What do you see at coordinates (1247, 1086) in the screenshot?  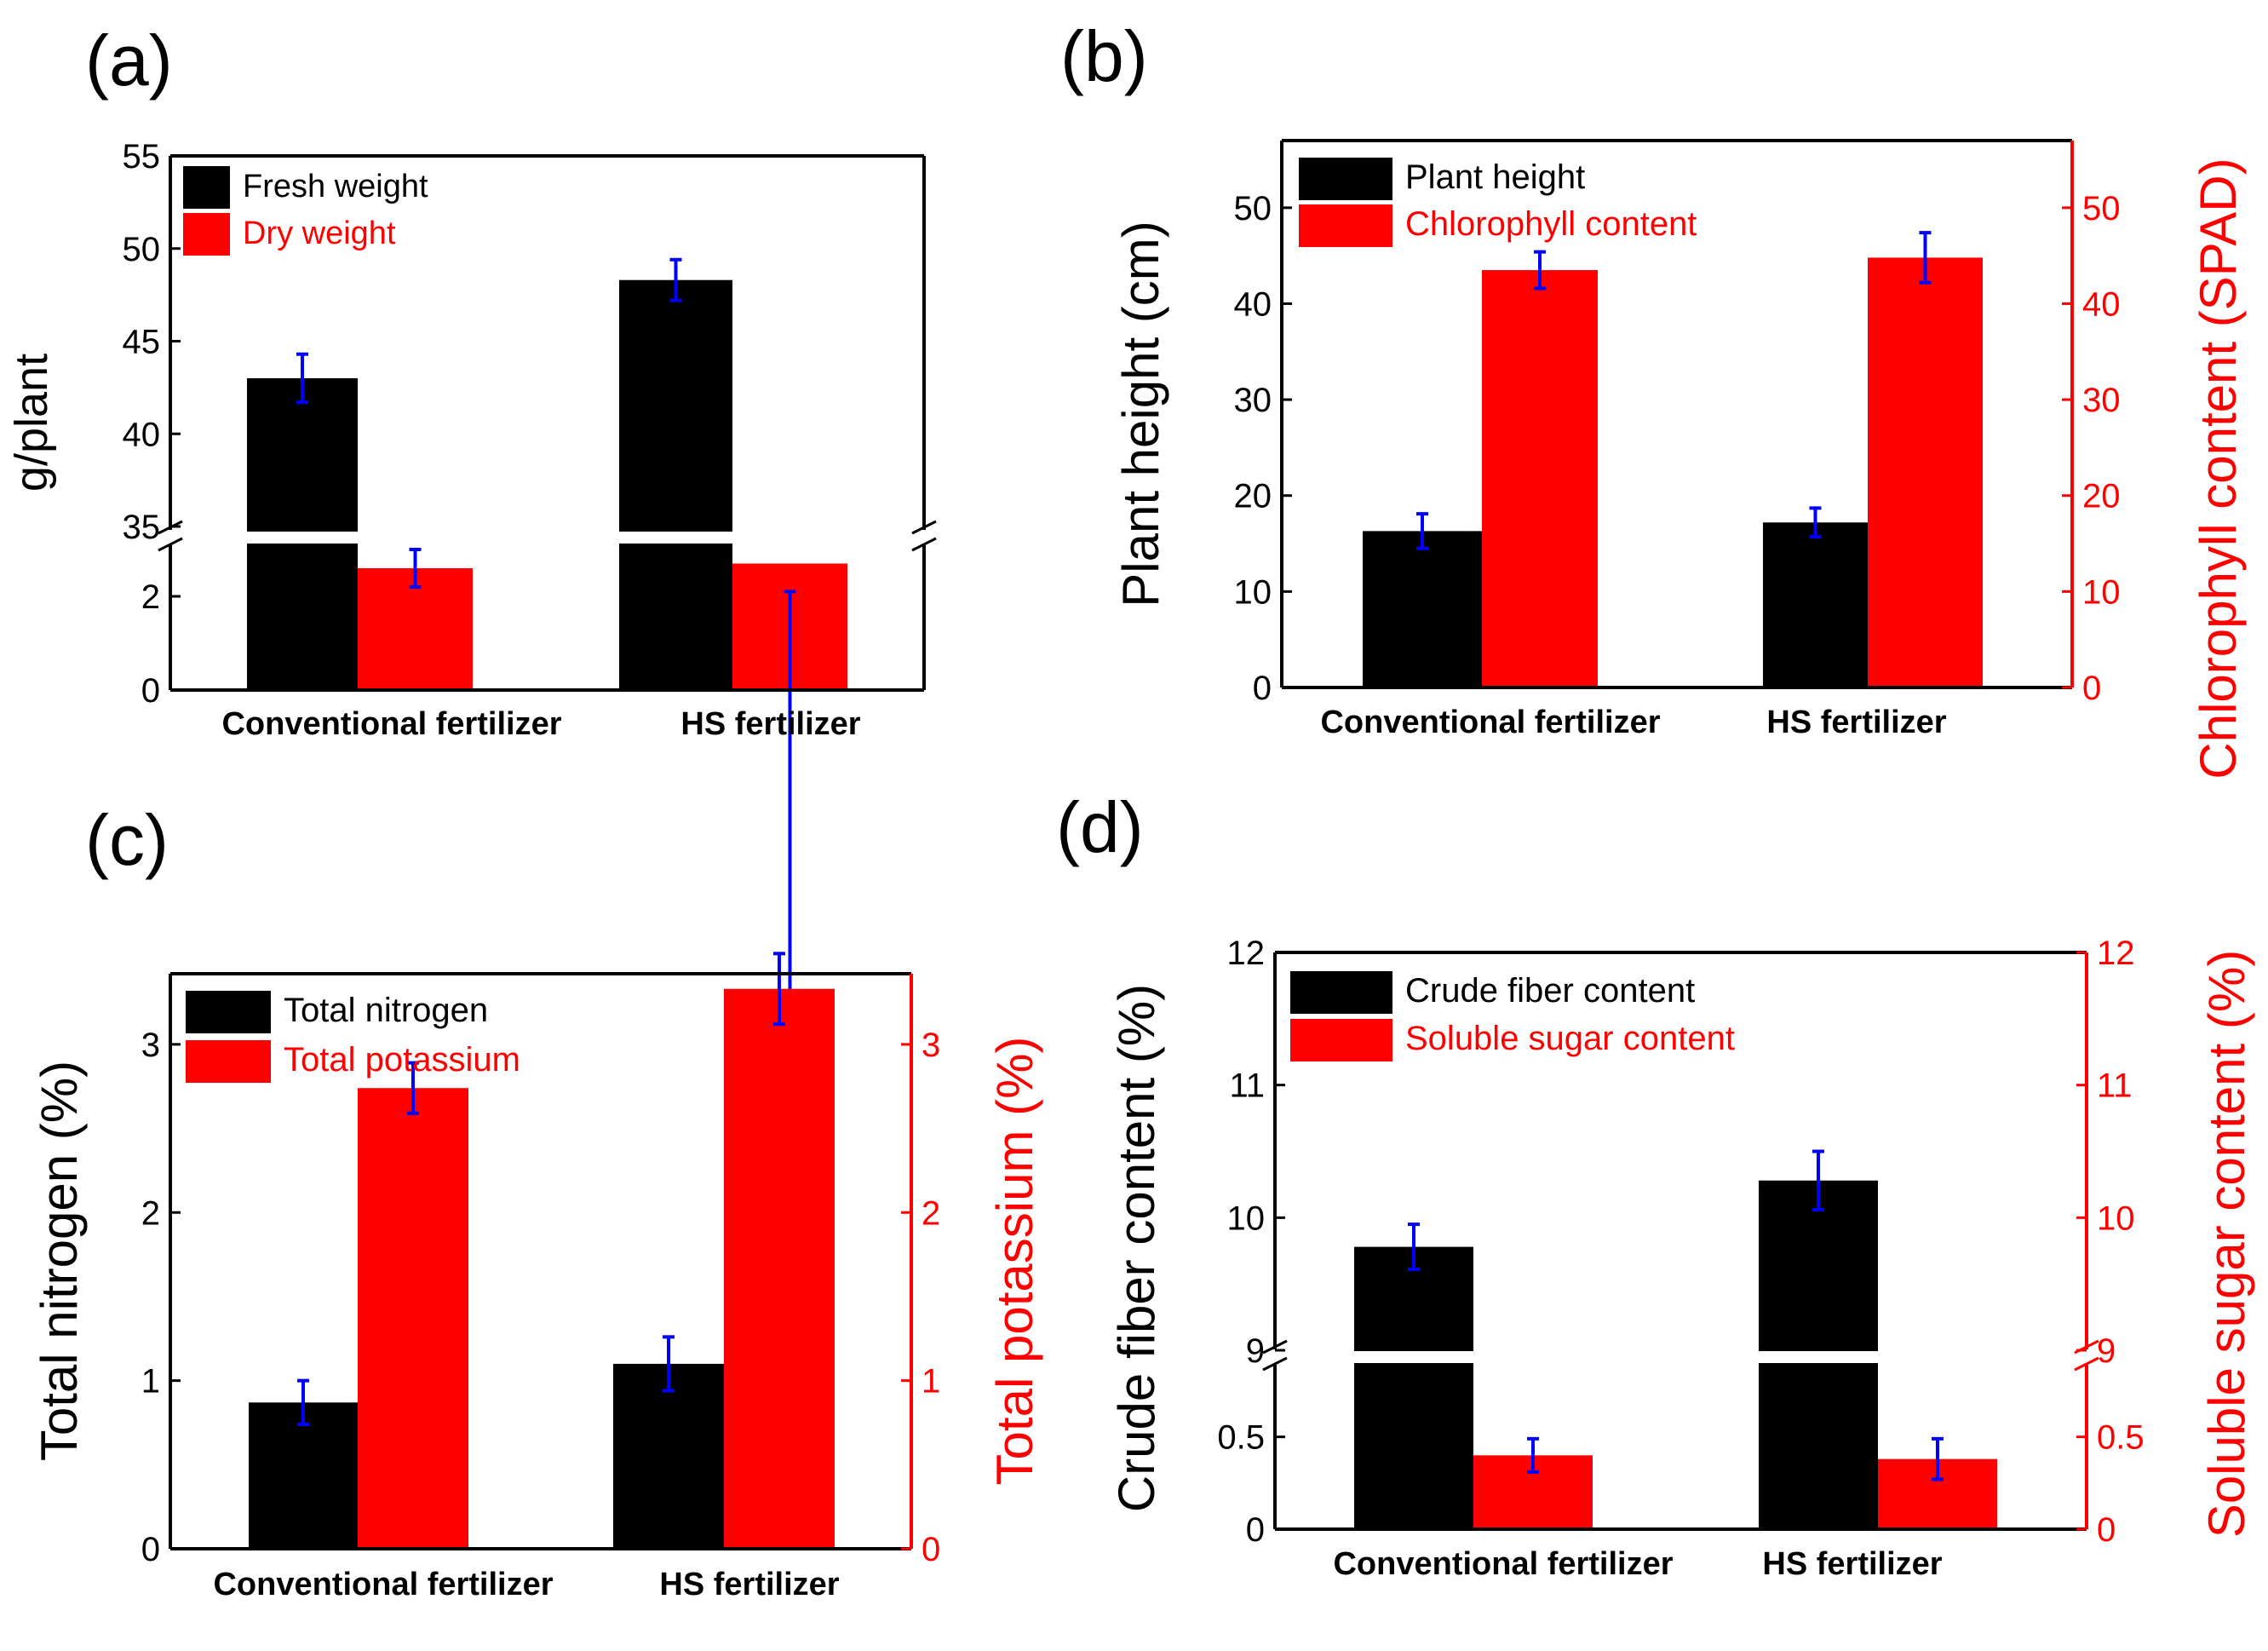 I see `y-tick-label: 11` at bounding box center [1247, 1086].